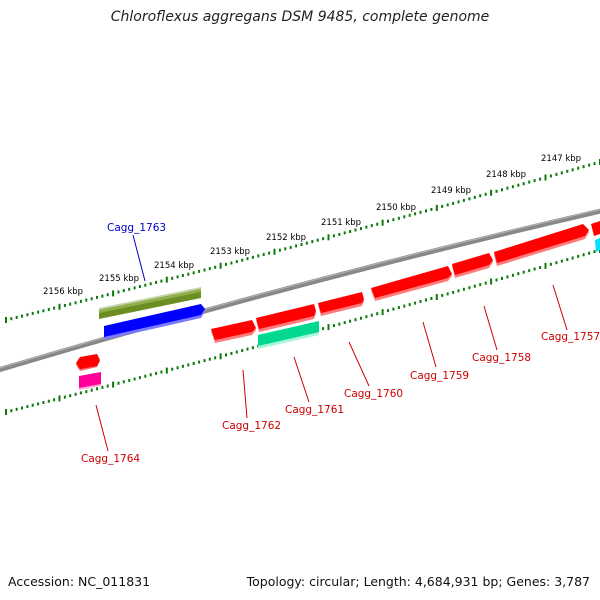 The height and width of the screenshot is (600, 600). I want to click on gene-label-cagg-1761: Cagg_1761, so click(314, 410).